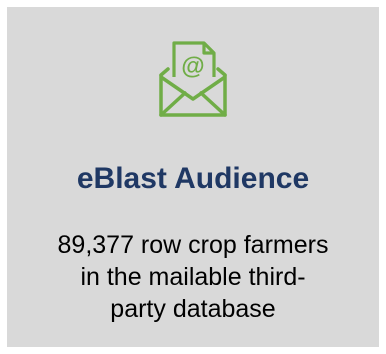 This screenshot has height=354, width=386. I want to click on card-title: eBlast Audience, so click(193, 178).